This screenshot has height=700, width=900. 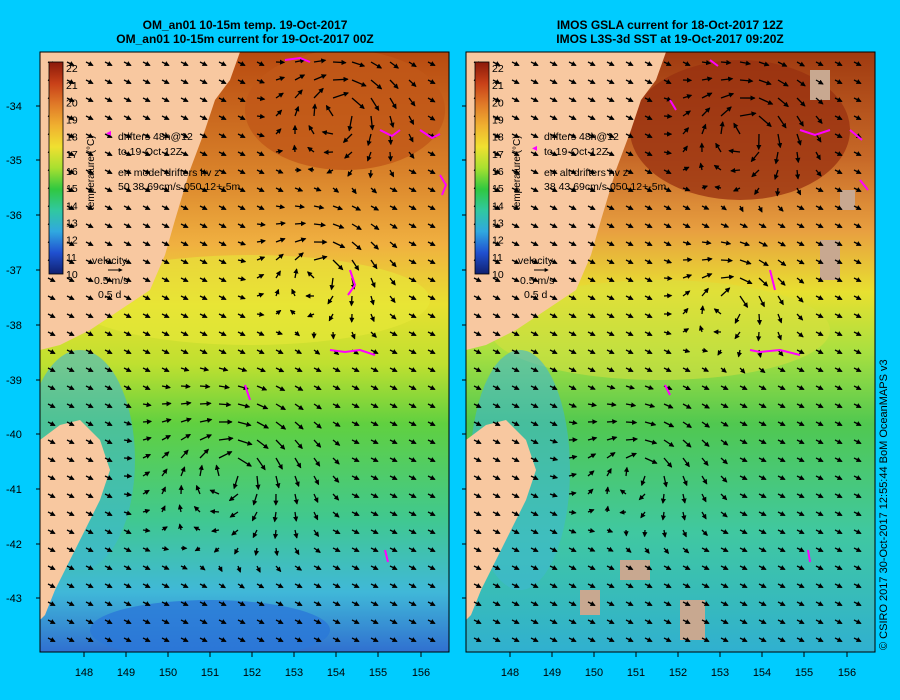 What do you see at coordinates (336, 673) in the screenshot?
I see `lon-tick-label: 154` at bounding box center [336, 673].